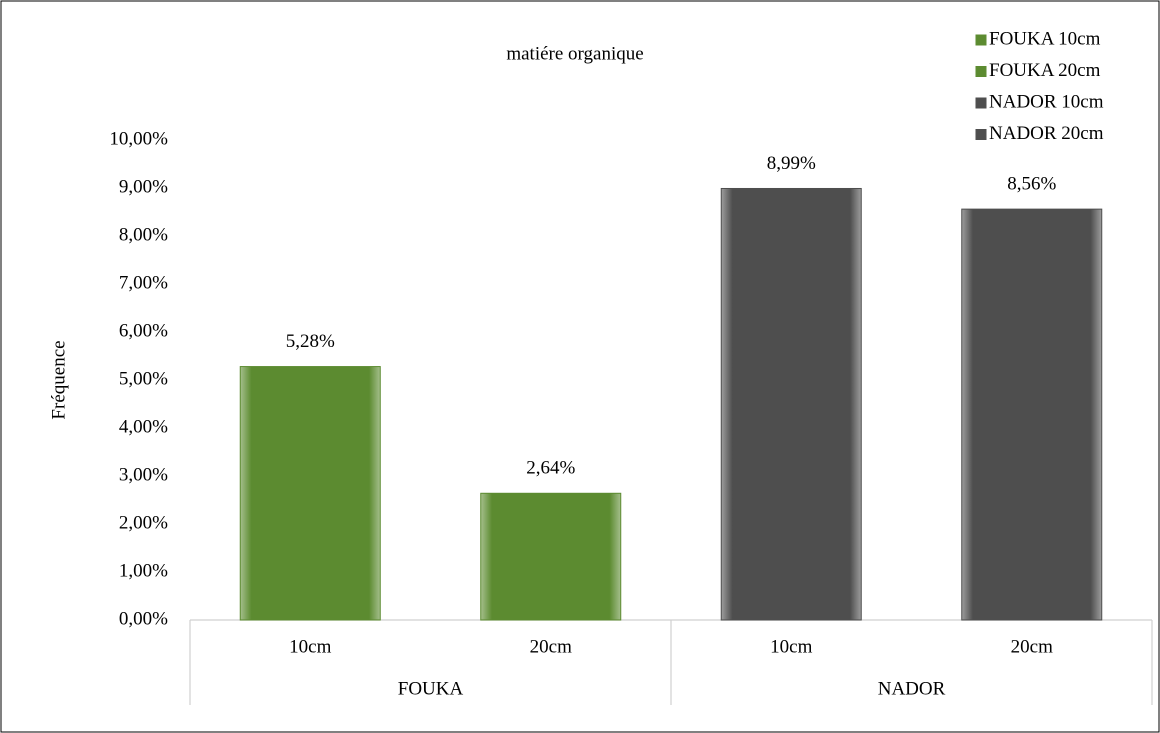 This screenshot has width=1160, height=733. I want to click on y-tick-label: 0,00%, so click(143, 618).